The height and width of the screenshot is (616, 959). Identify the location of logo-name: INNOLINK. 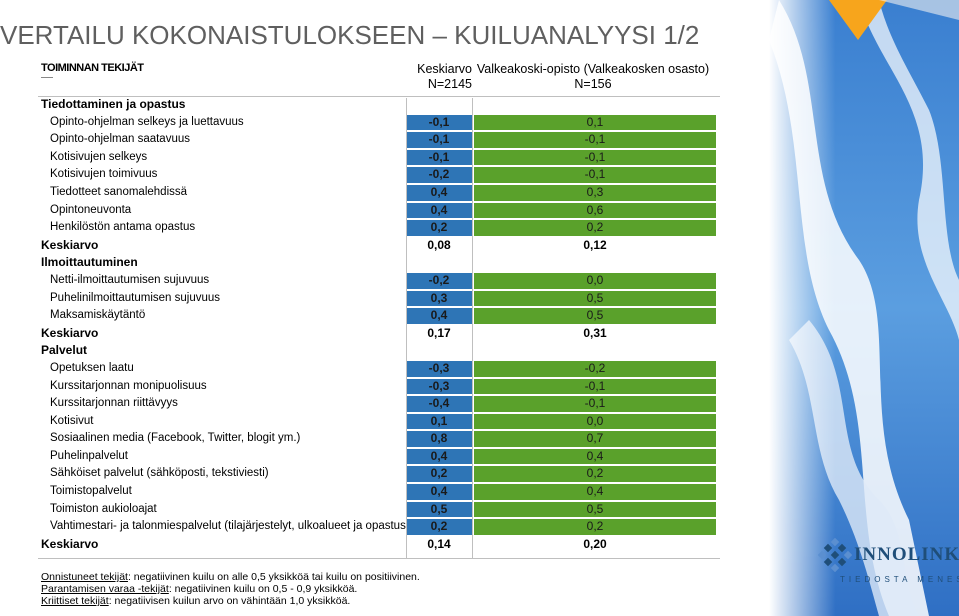
(906, 554).